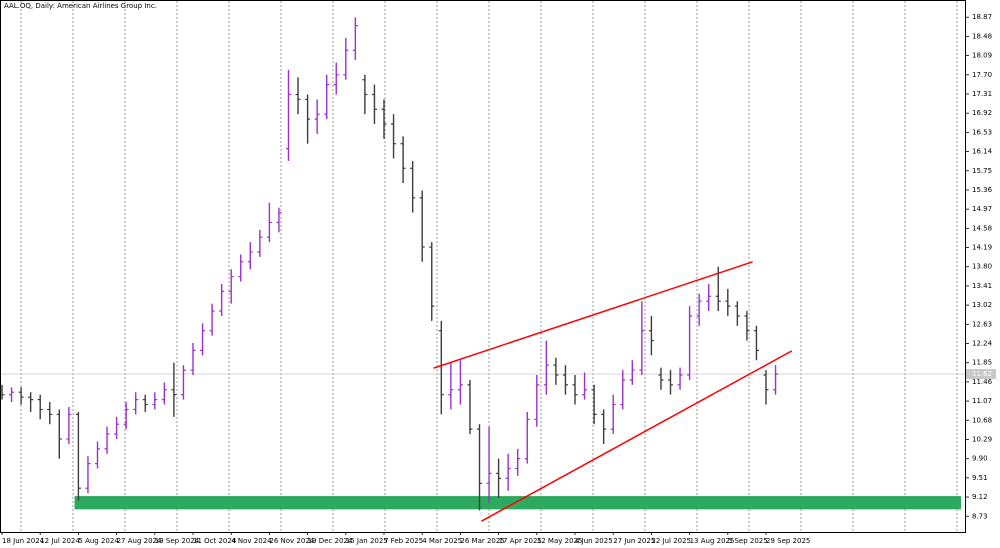  I want to click on y-tick-label: 8.73, so click(980, 516).